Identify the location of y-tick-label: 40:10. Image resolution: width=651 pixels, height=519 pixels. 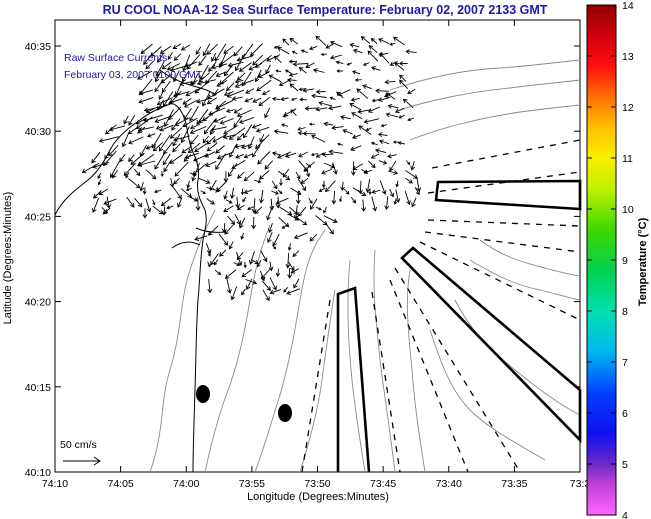
(38, 473).